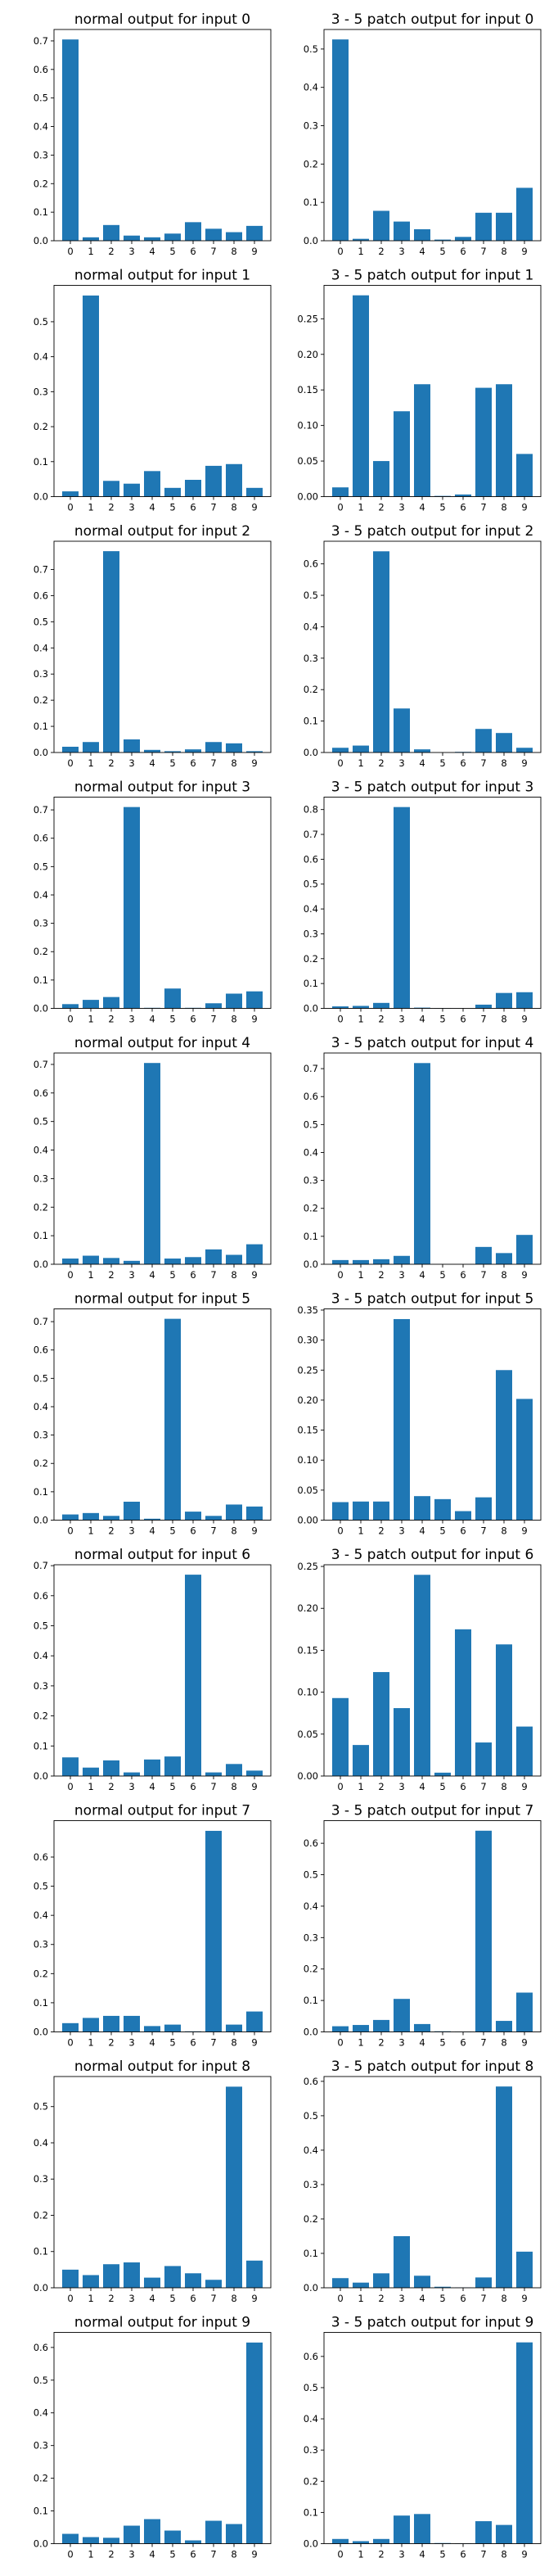 The image size is (549, 2576). Describe the element at coordinates (308, 1340) in the screenshot. I see `y-tick-label: 0.30` at that location.